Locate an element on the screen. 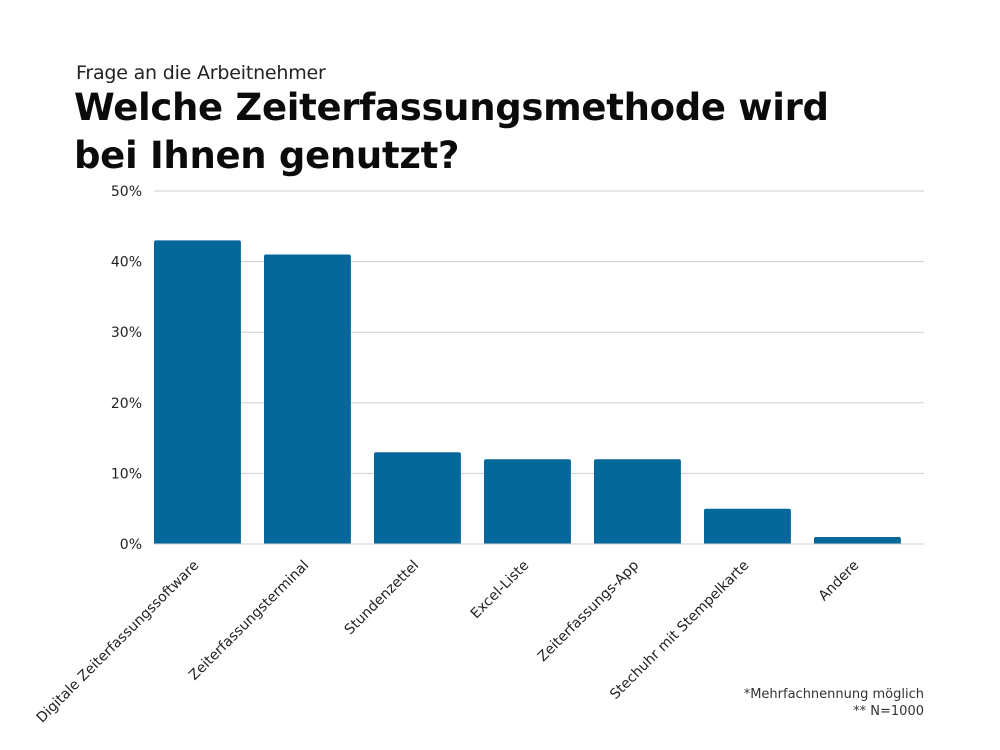 The width and height of the screenshot is (1000, 750). y-tick-label: 10% is located at coordinates (126, 474).